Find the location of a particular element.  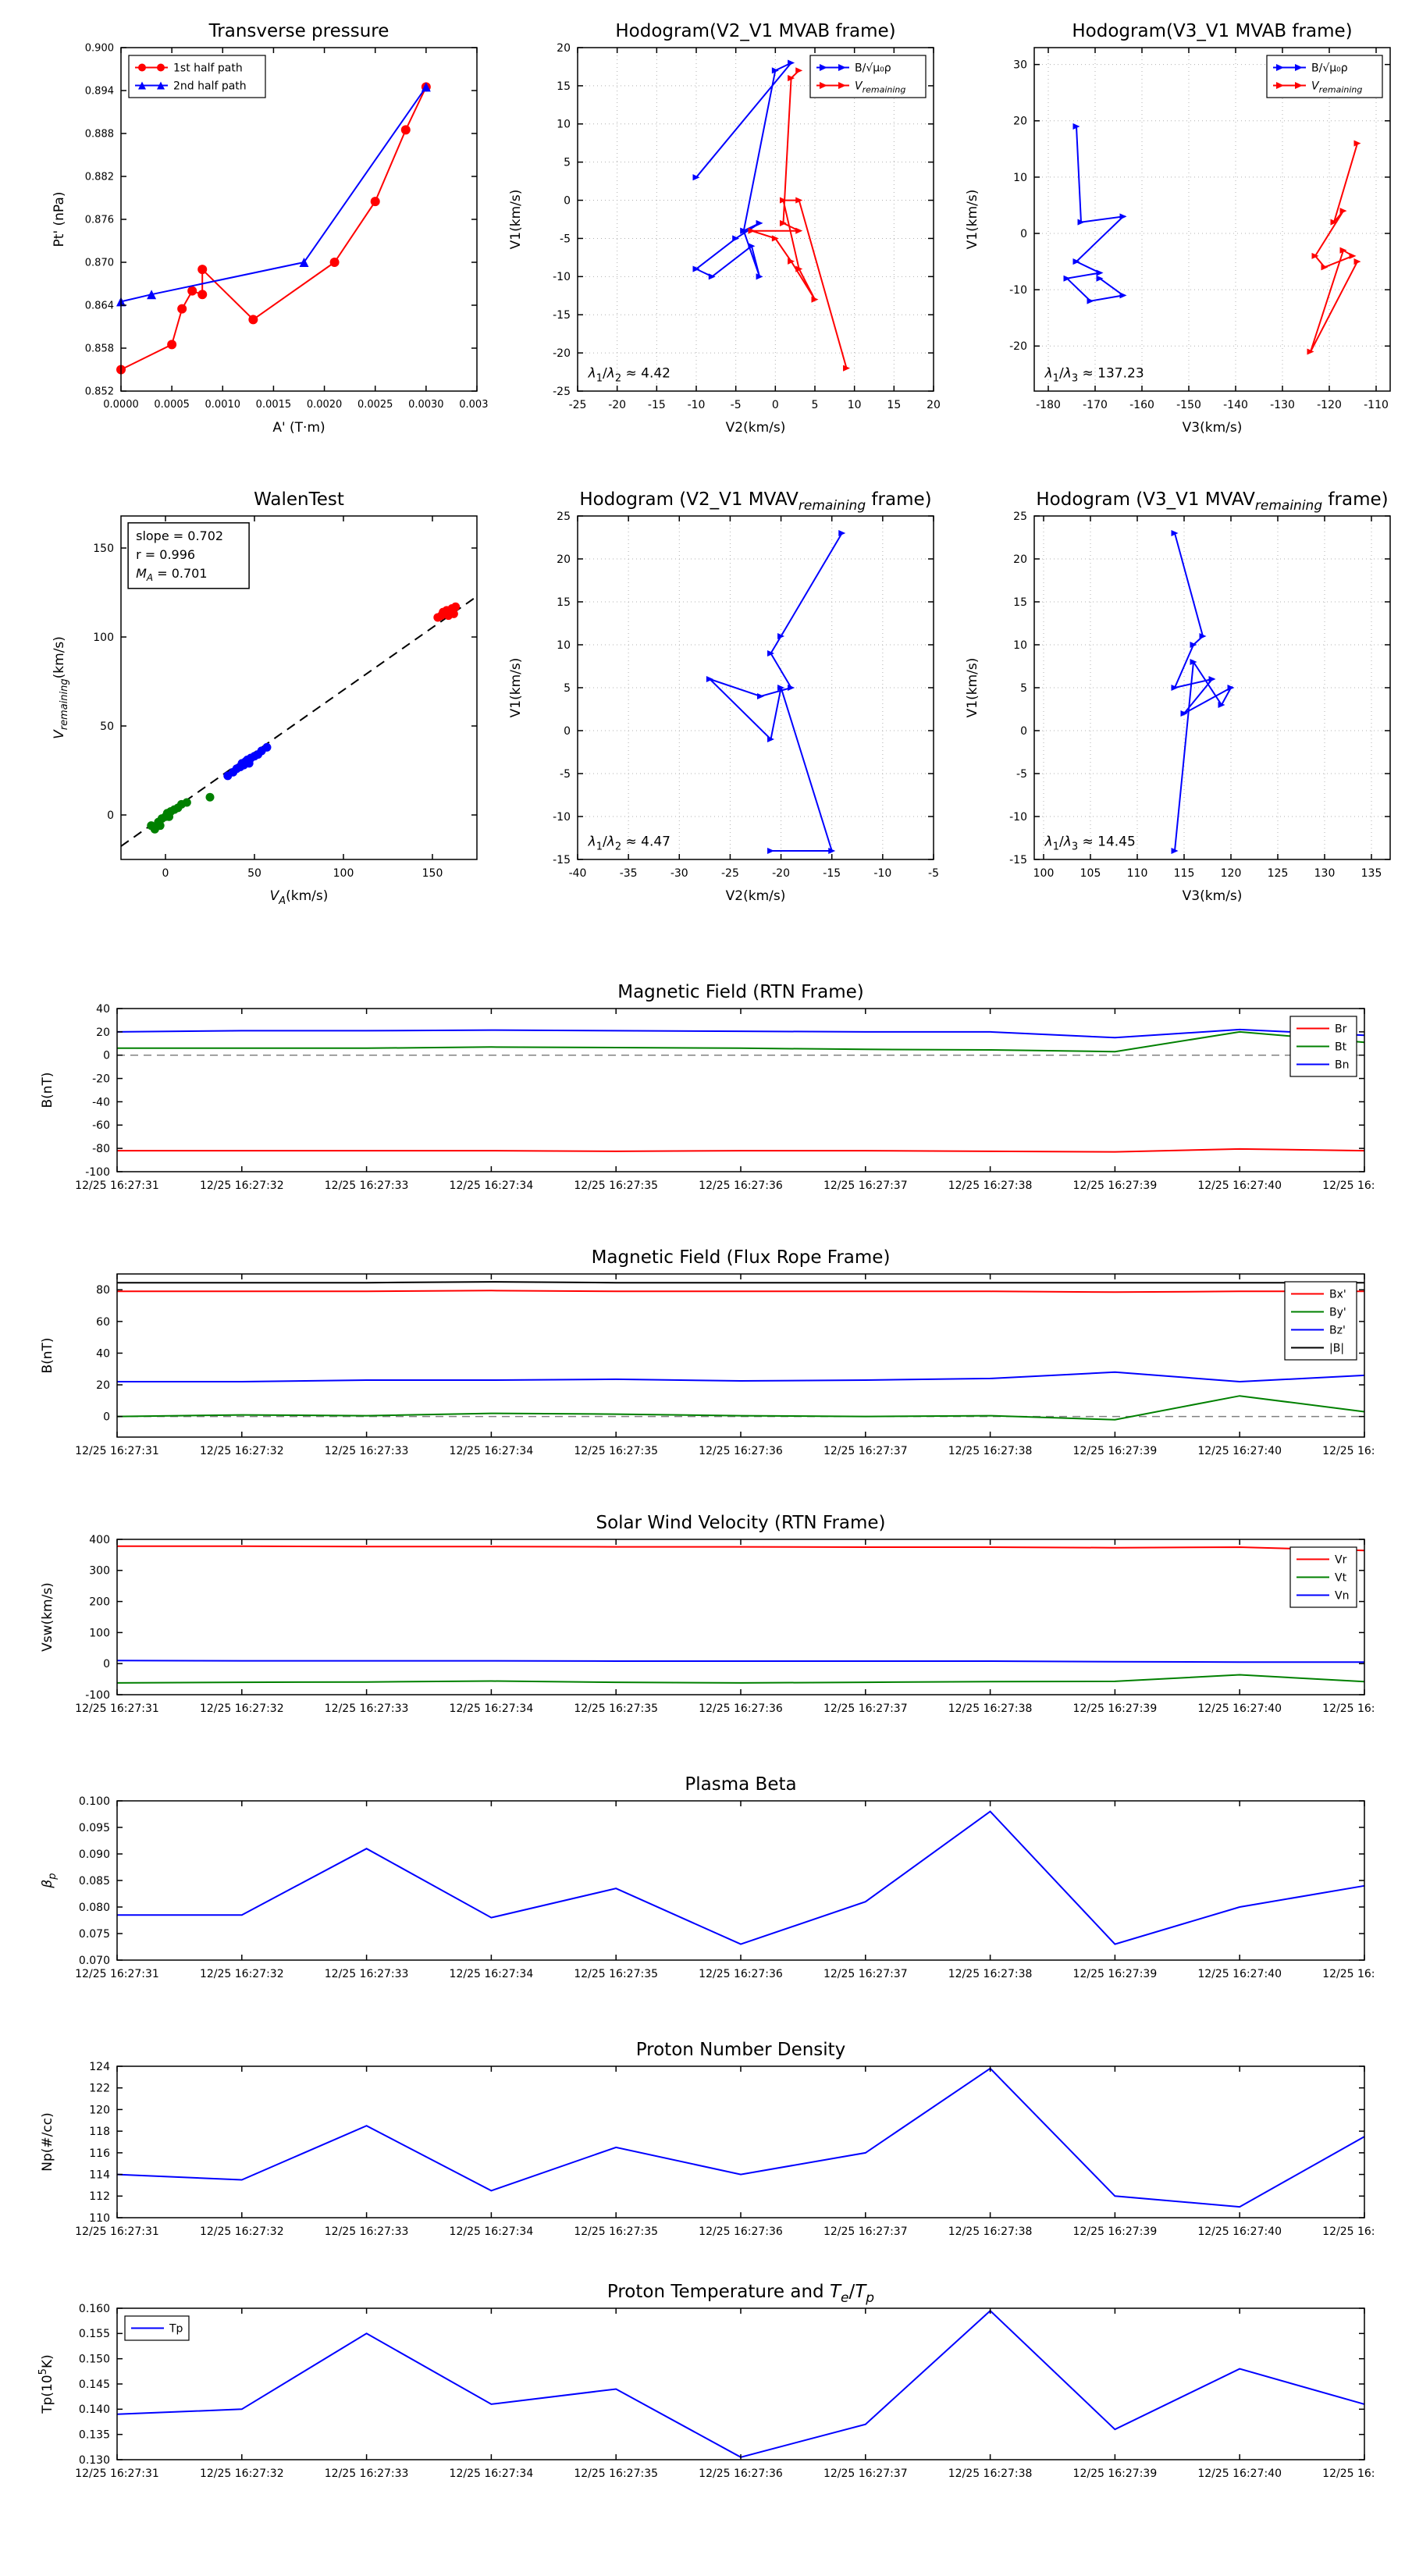

svg-text: 15 is located at coordinates (564, 602).